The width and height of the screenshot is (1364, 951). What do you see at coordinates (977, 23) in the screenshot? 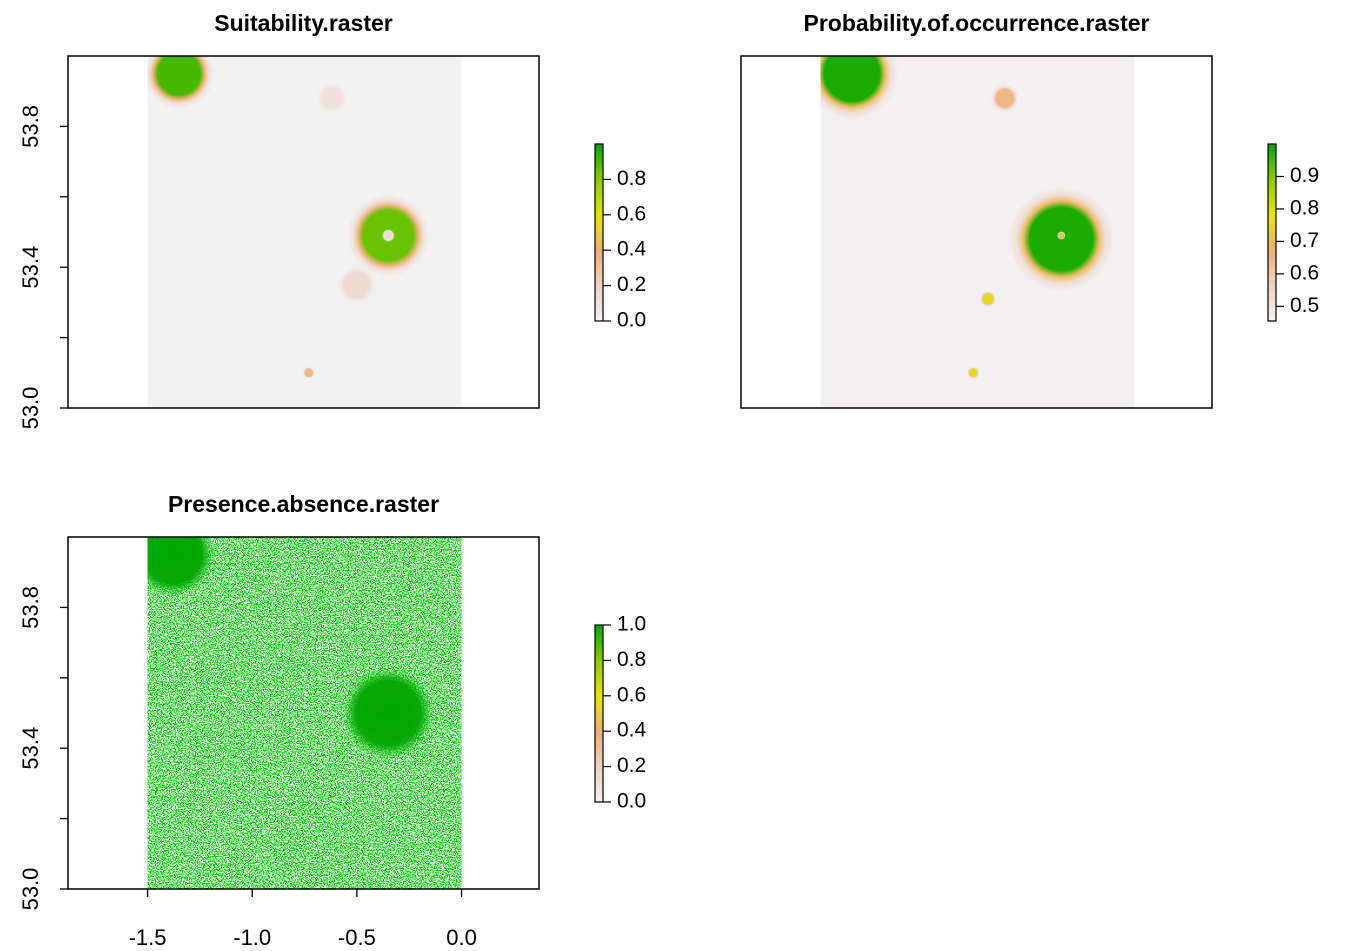
I see `panel-title: Probability.of.occurrence.raster` at bounding box center [977, 23].